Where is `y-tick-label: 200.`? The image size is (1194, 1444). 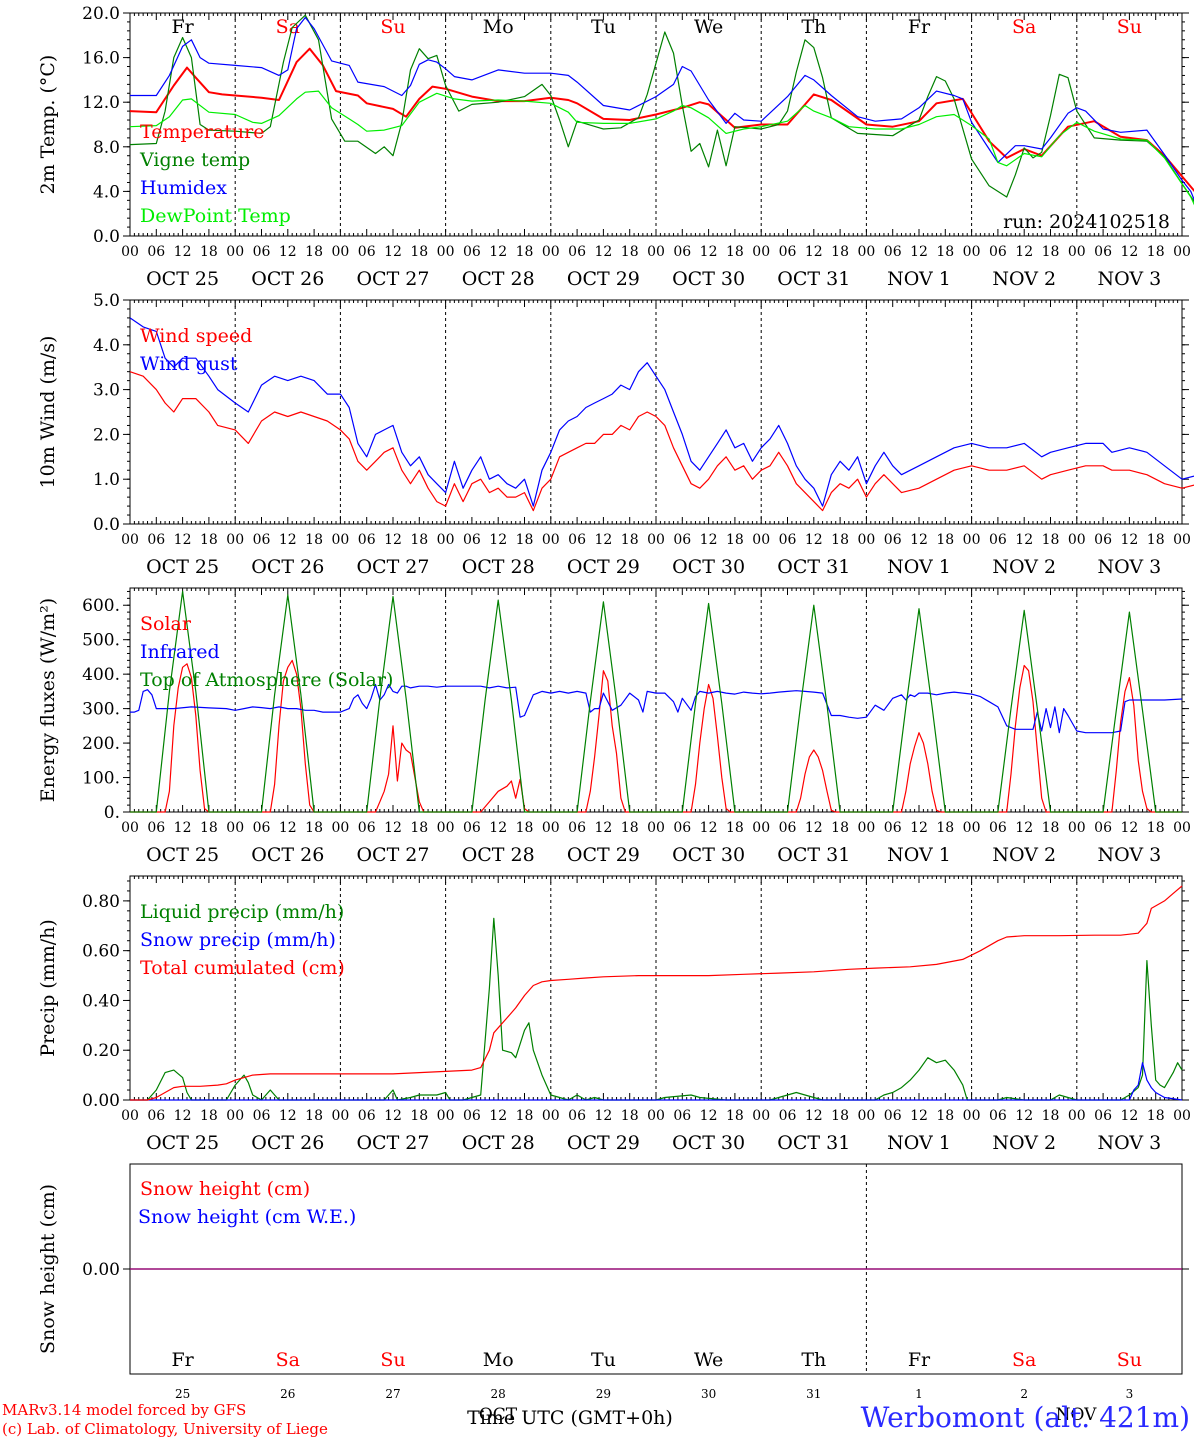 y-tick-label: 200. is located at coordinates (101, 744).